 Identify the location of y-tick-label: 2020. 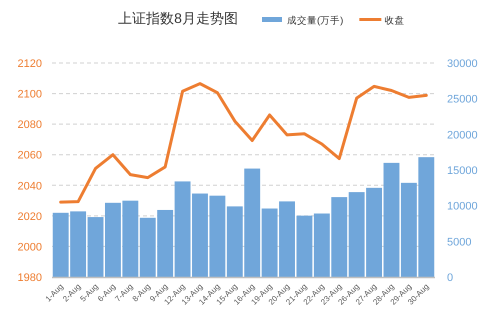
(30, 216).